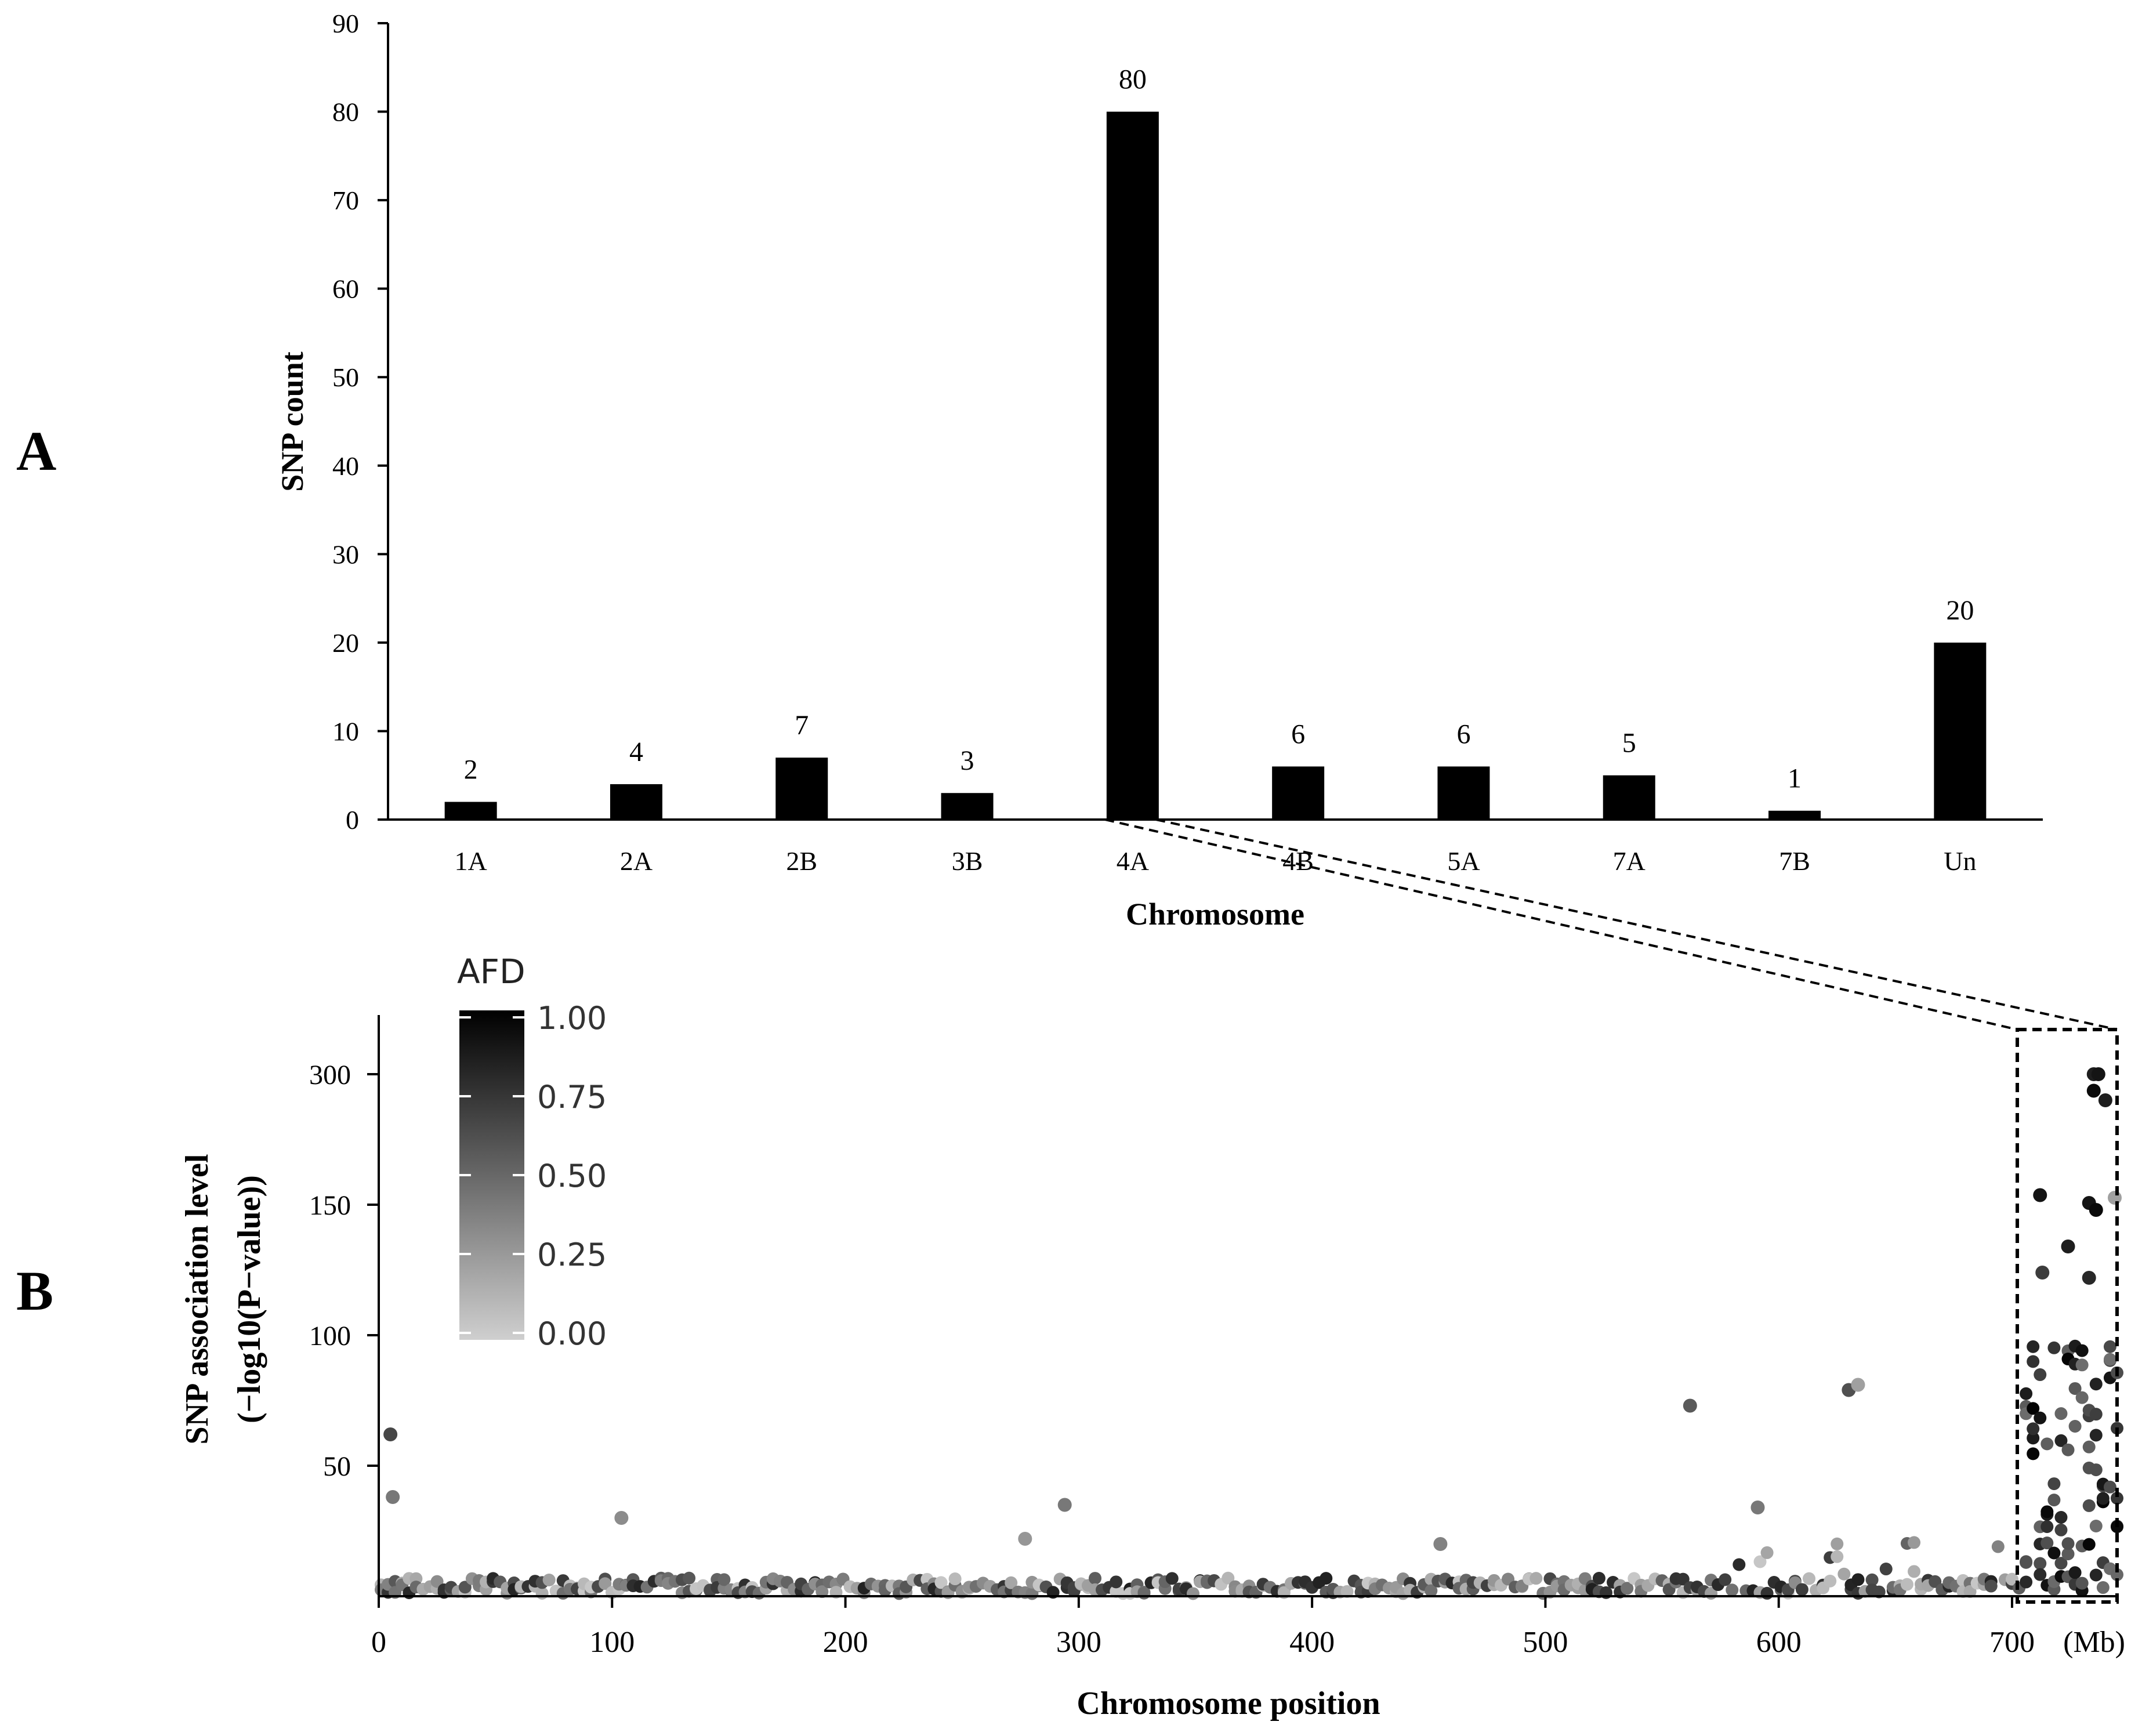  Describe the element at coordinates (1960, 861) in the screenshot. I see `x-tick-label: Un` at that location.